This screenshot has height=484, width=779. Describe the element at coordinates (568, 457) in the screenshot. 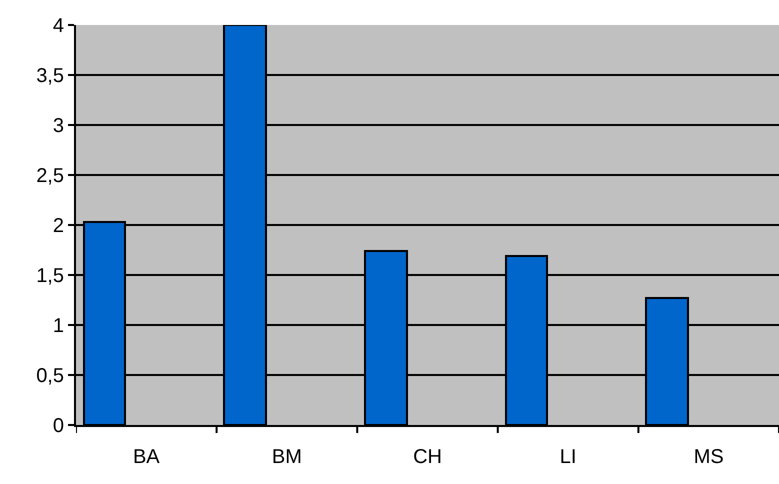

I see `x-tick-label: LI` at that location.